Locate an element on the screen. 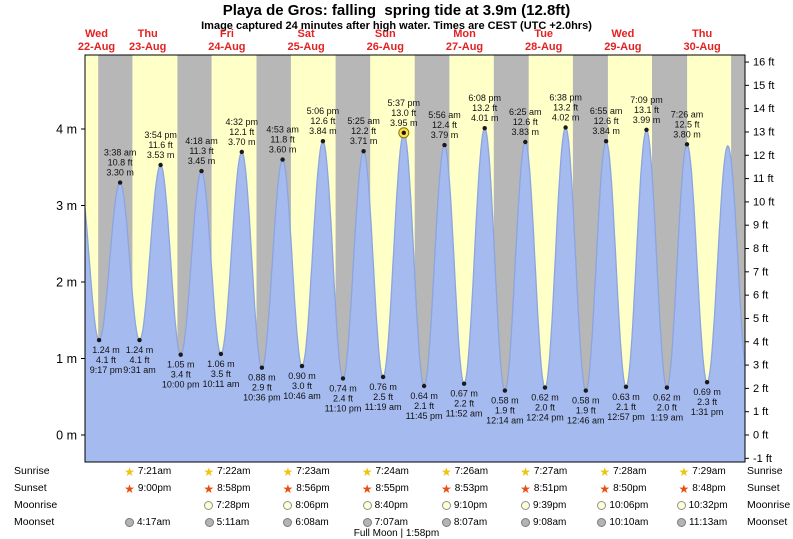 This screenshot has width=793, height=539. y-axis-right-label: 5 ft is located at coordinates (760, 319).